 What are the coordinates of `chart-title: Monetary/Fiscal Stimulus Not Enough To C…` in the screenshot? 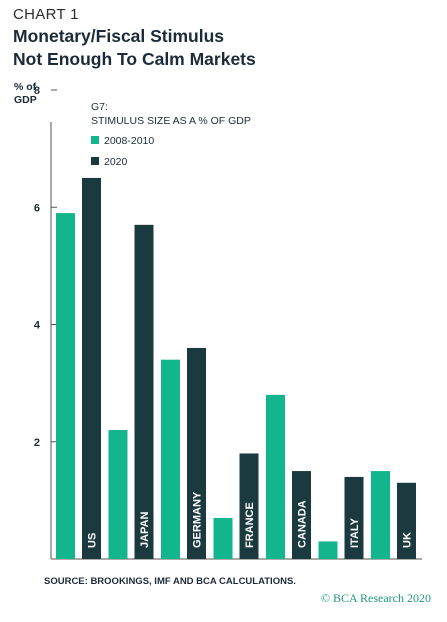 It's located at (223, 48).